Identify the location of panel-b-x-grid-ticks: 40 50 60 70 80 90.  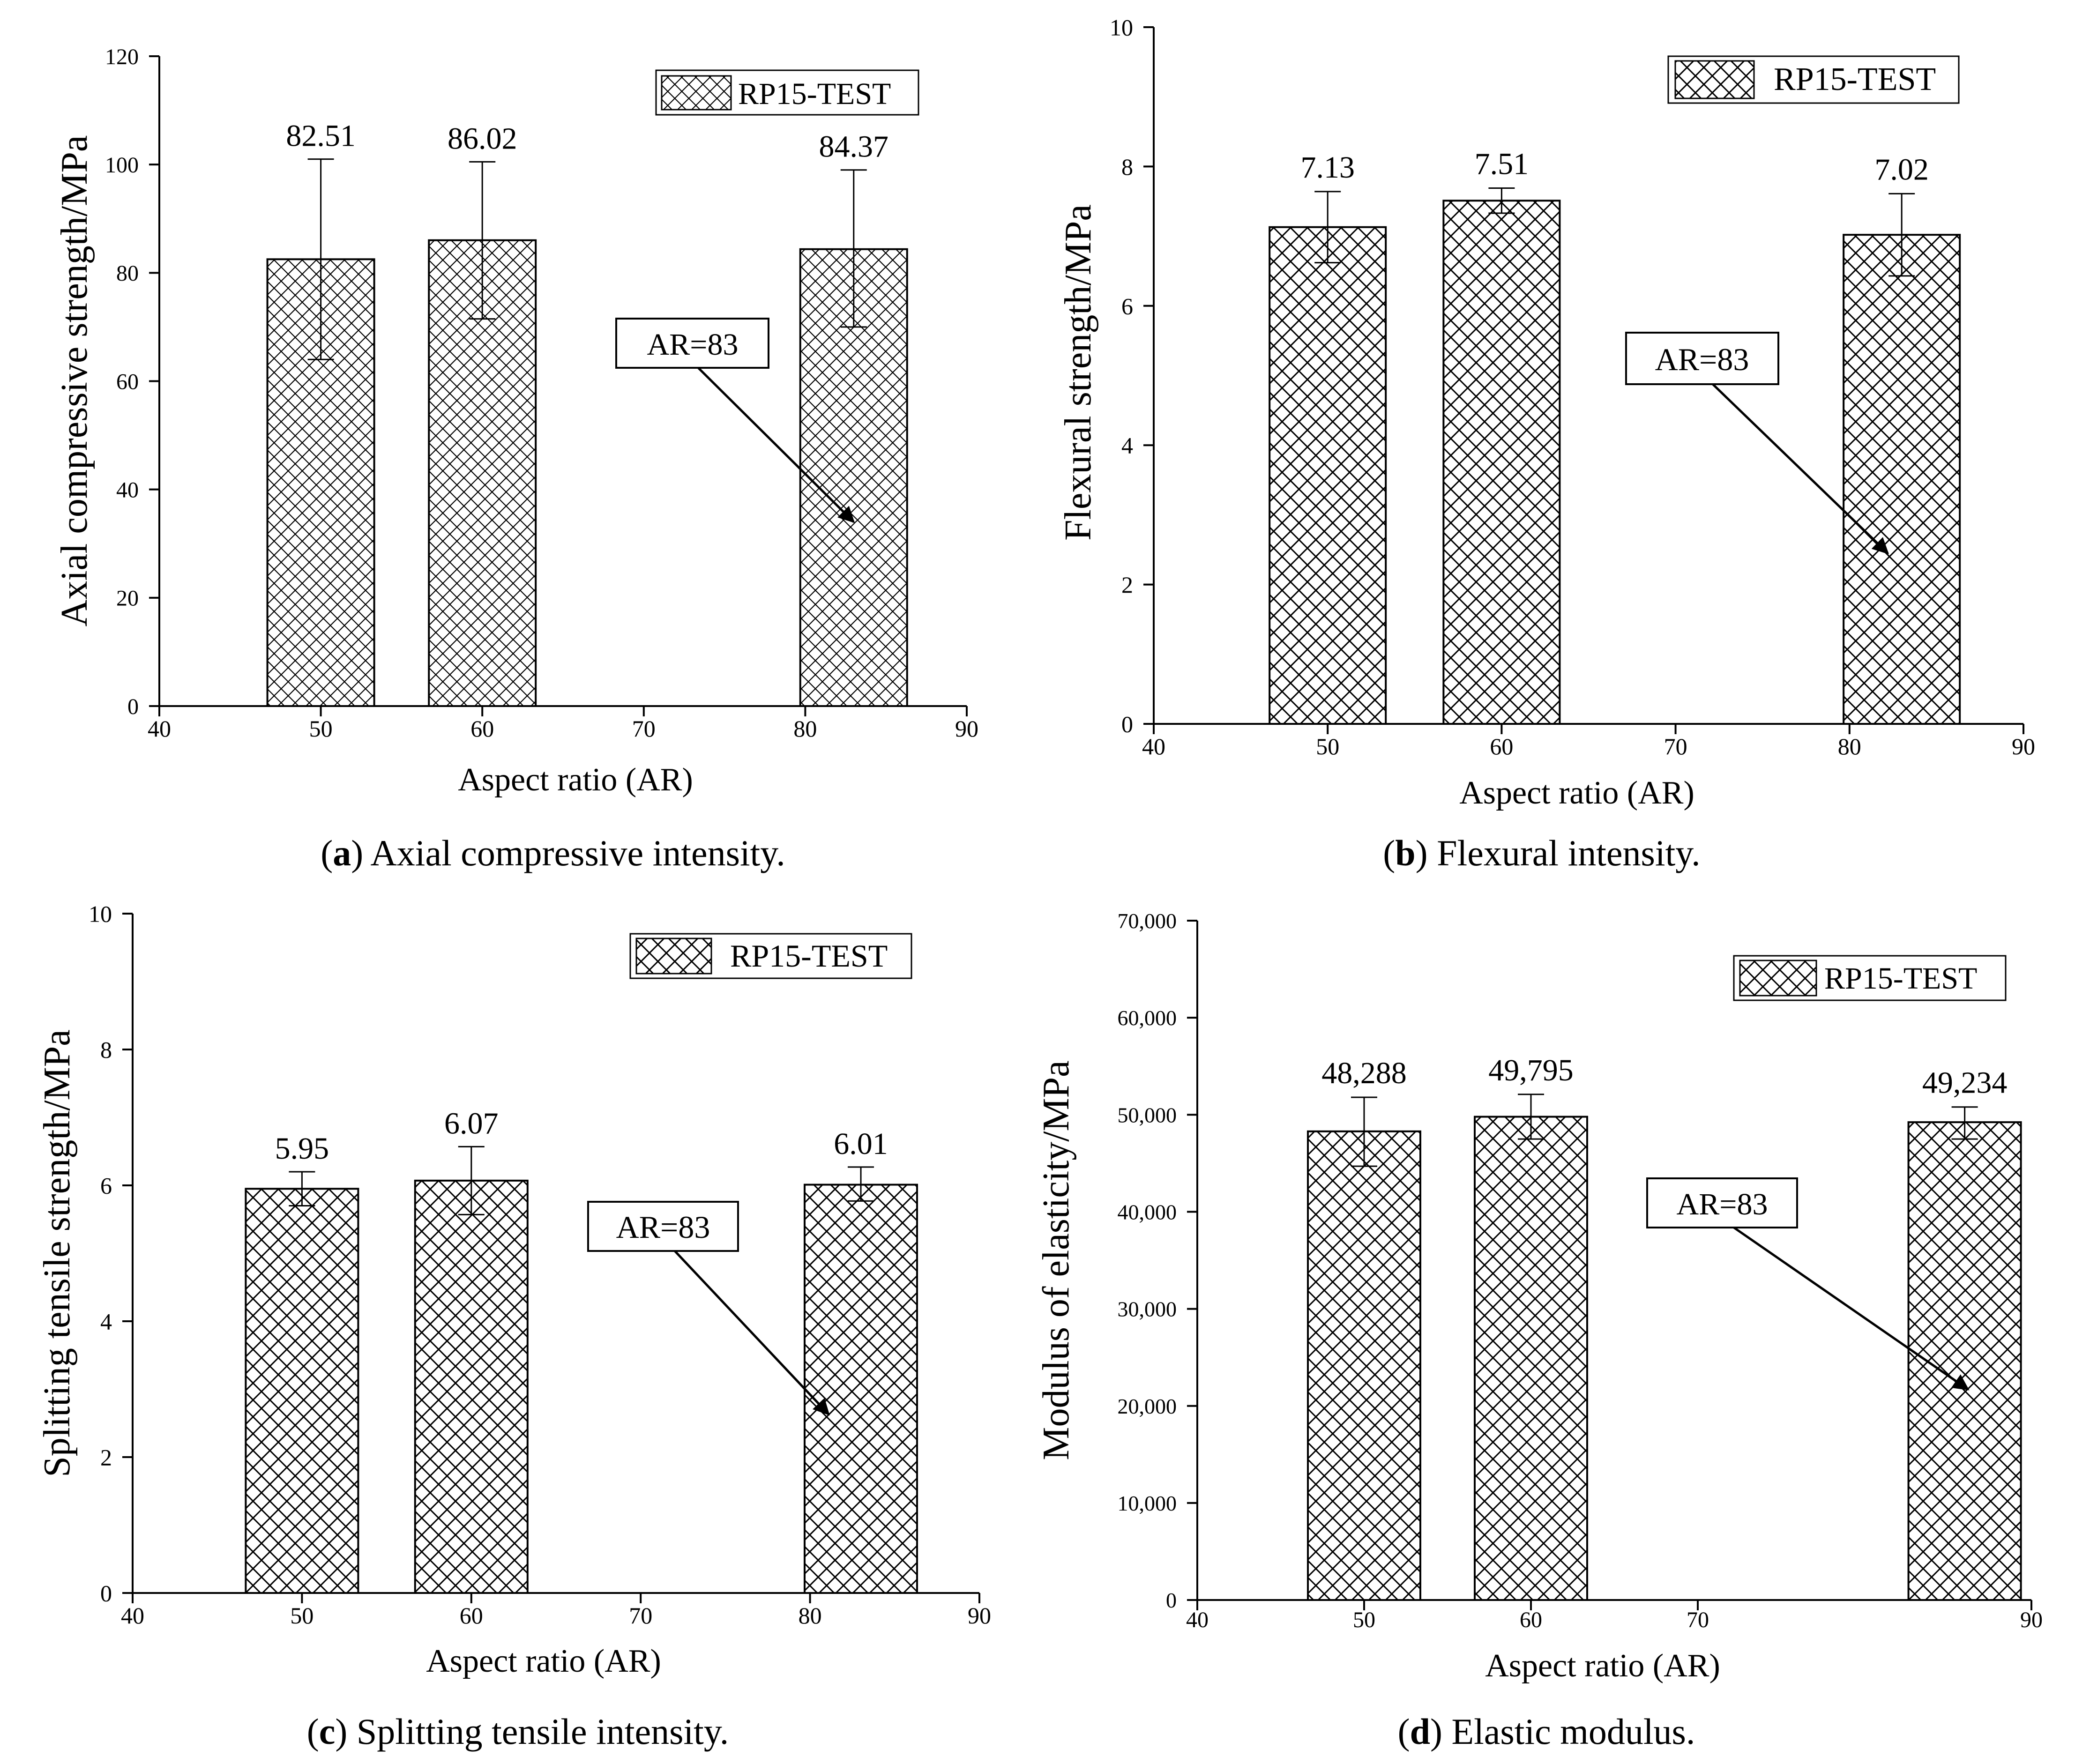
(1588, 741).